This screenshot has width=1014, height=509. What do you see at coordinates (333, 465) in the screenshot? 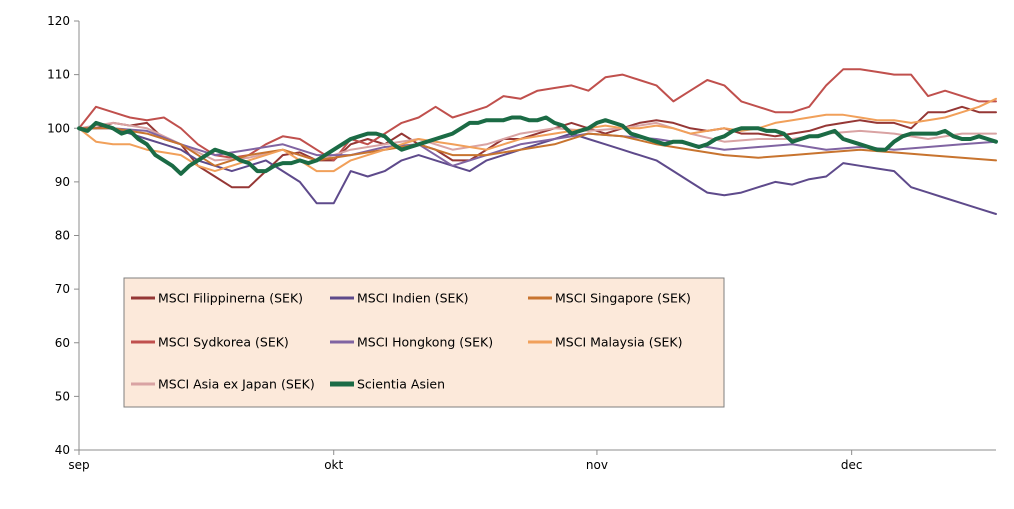
I see `x-tick-label: okt` at bounding box center [333, 465].